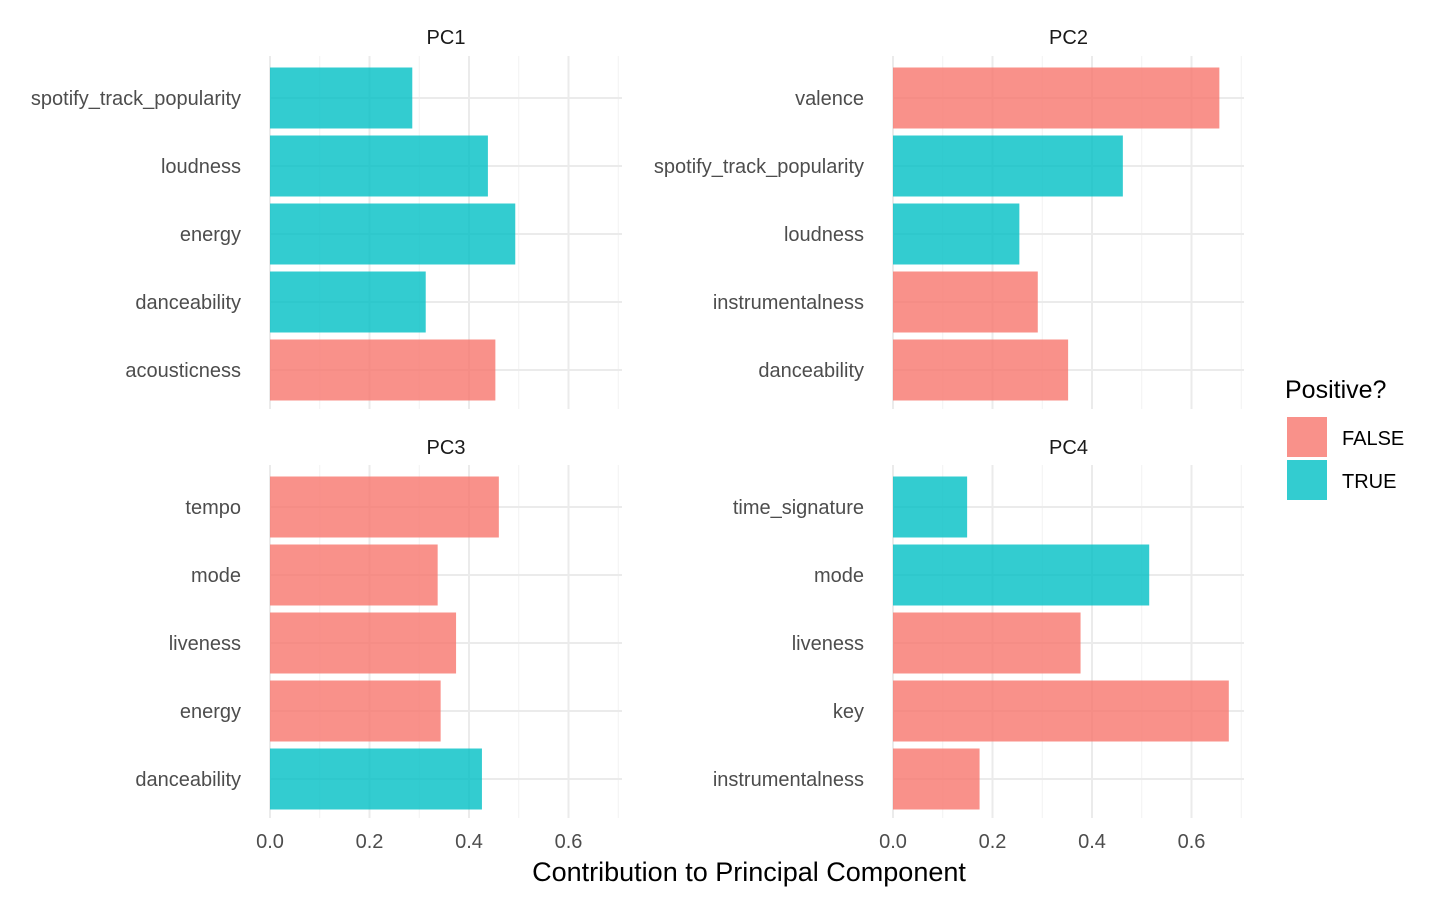 This screenshot has height=905, width=1440. I want to click on bar-pc3-energy, so click(355, 711).